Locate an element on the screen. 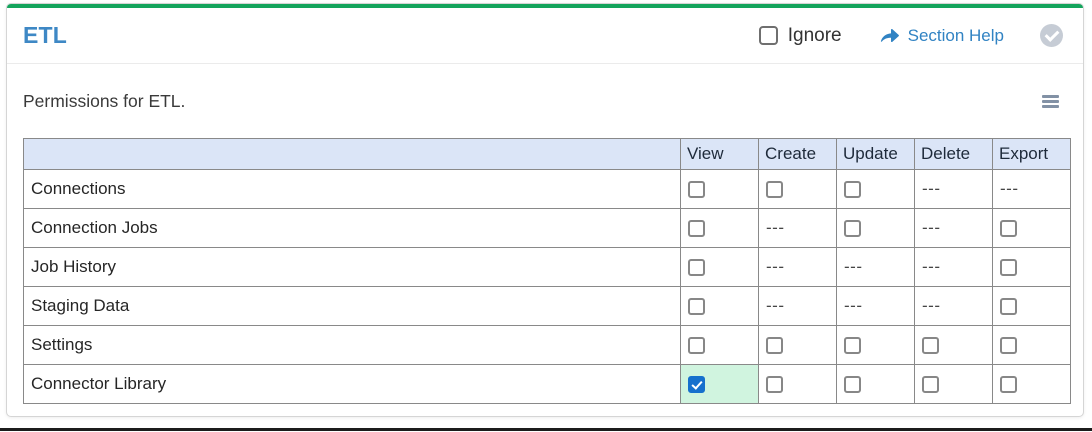 The width and height of the screenshot is (1092, 432). row-label-column-header is located at coordinates (352, 154).